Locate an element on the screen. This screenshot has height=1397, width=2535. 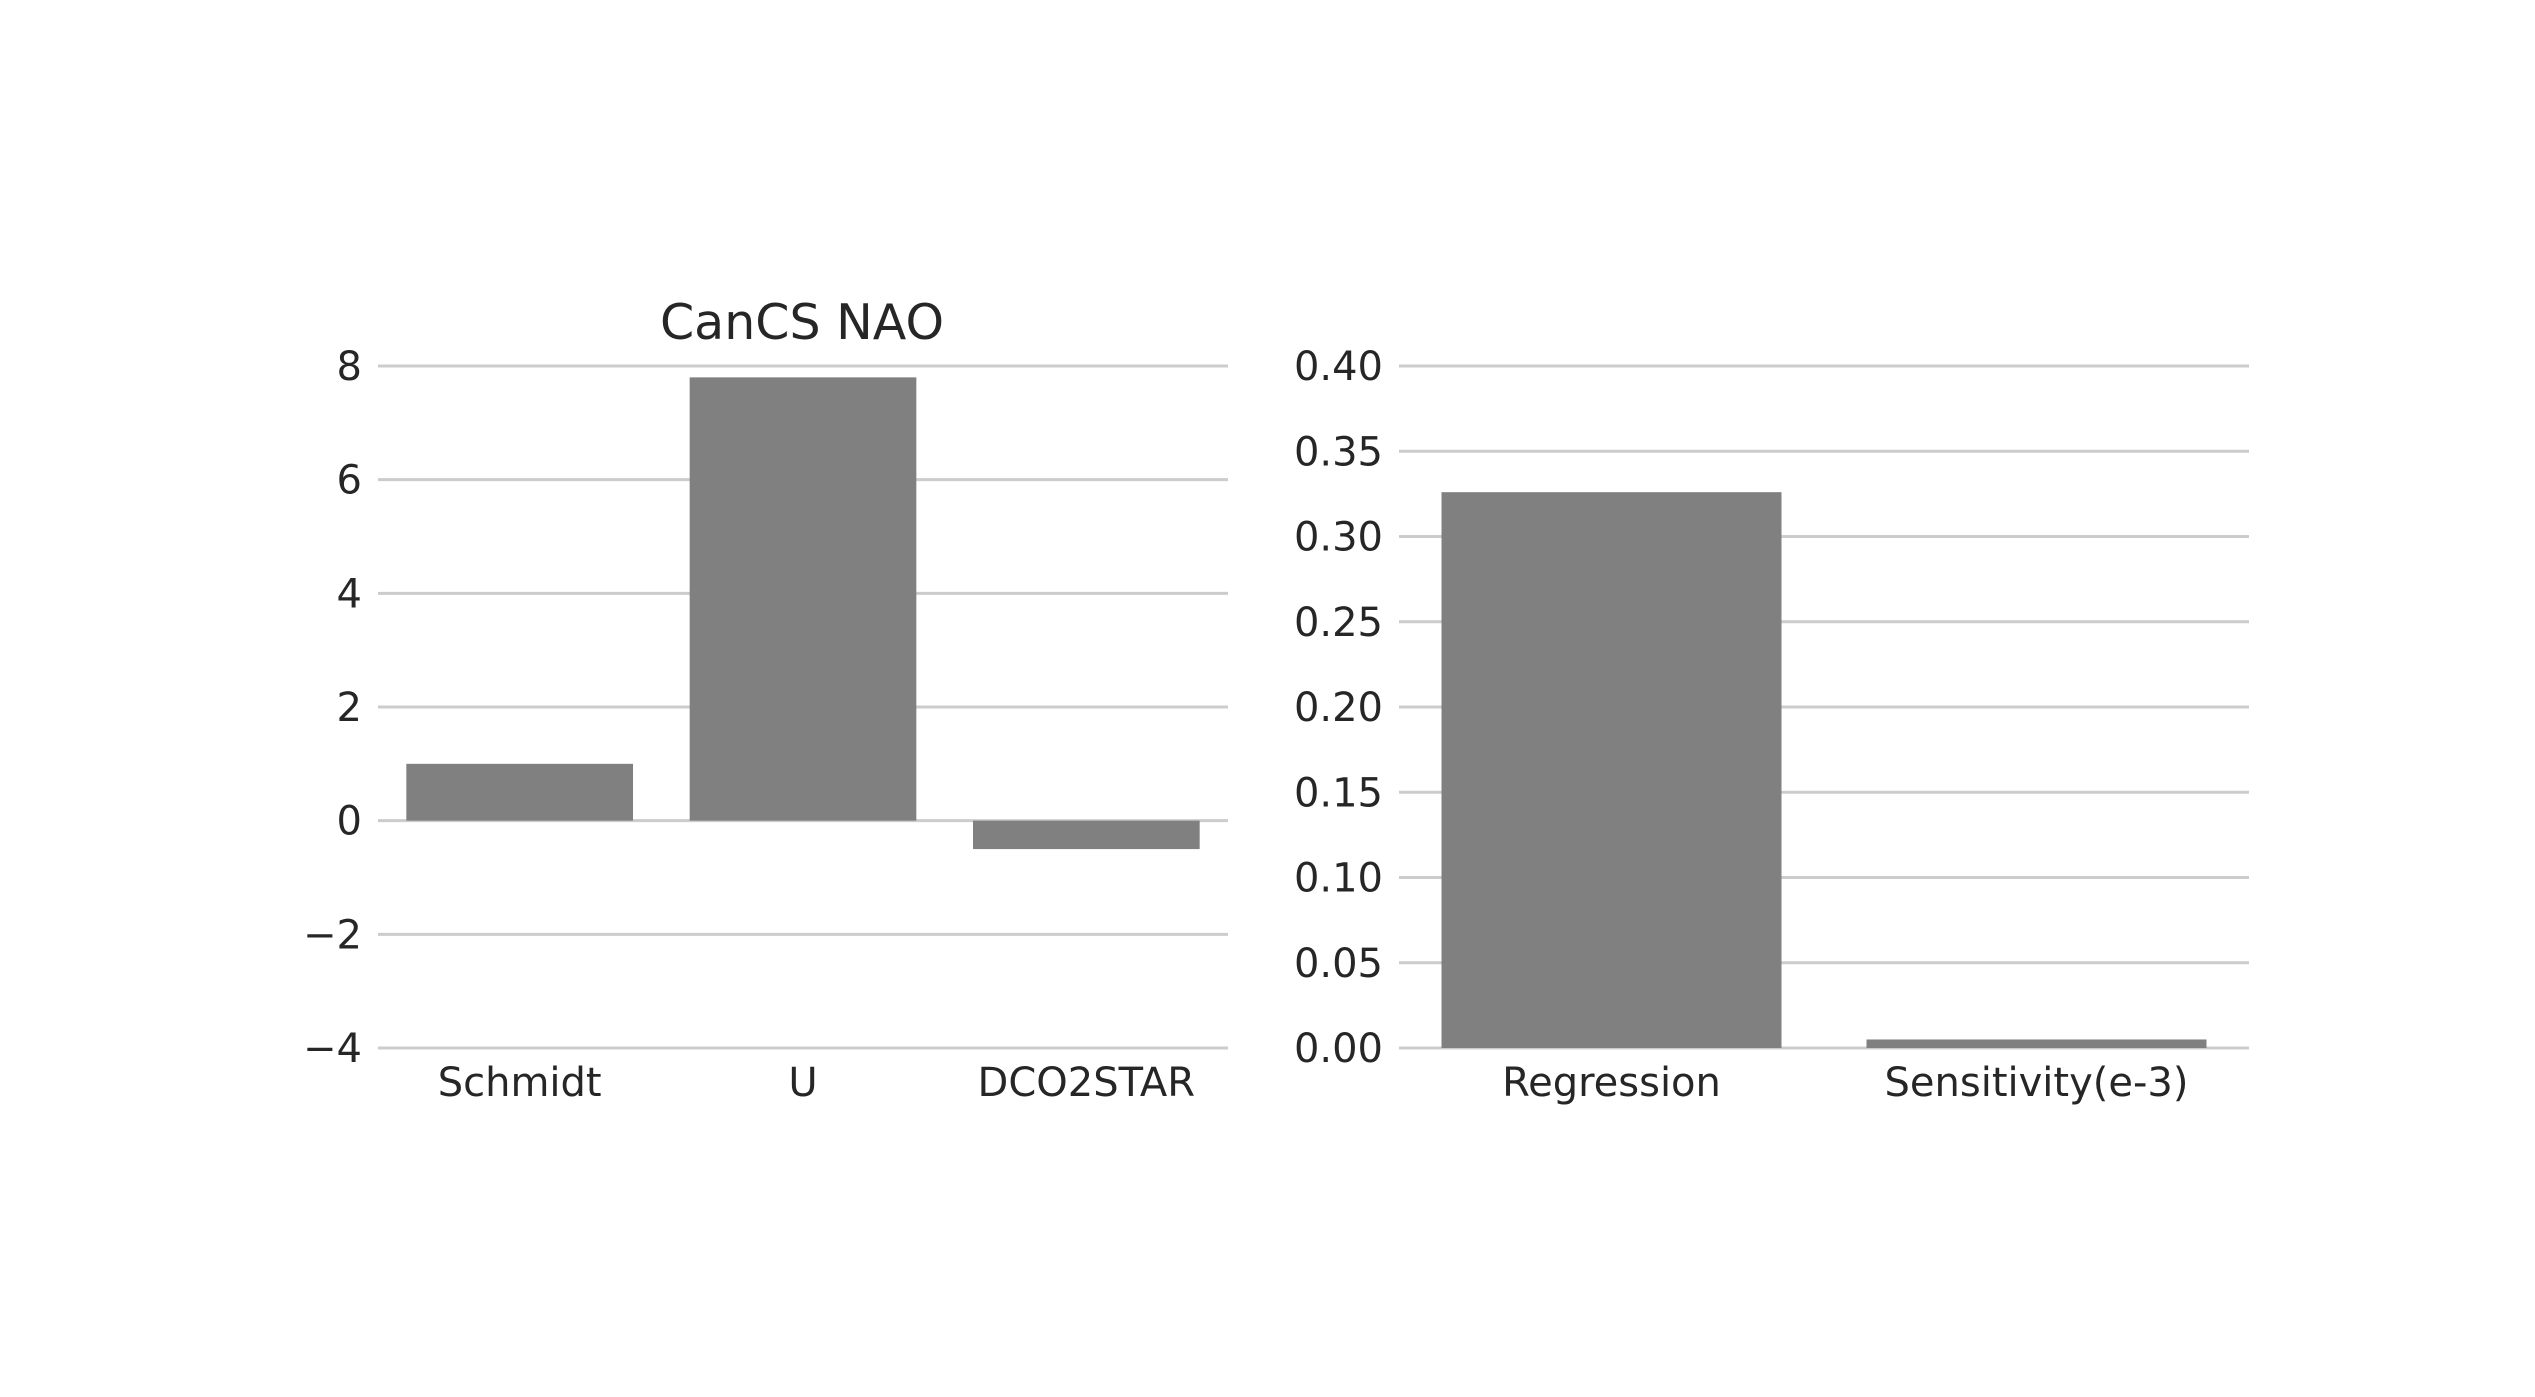
y-tick-label: 0.10 is located at coordinates (1338, 879).